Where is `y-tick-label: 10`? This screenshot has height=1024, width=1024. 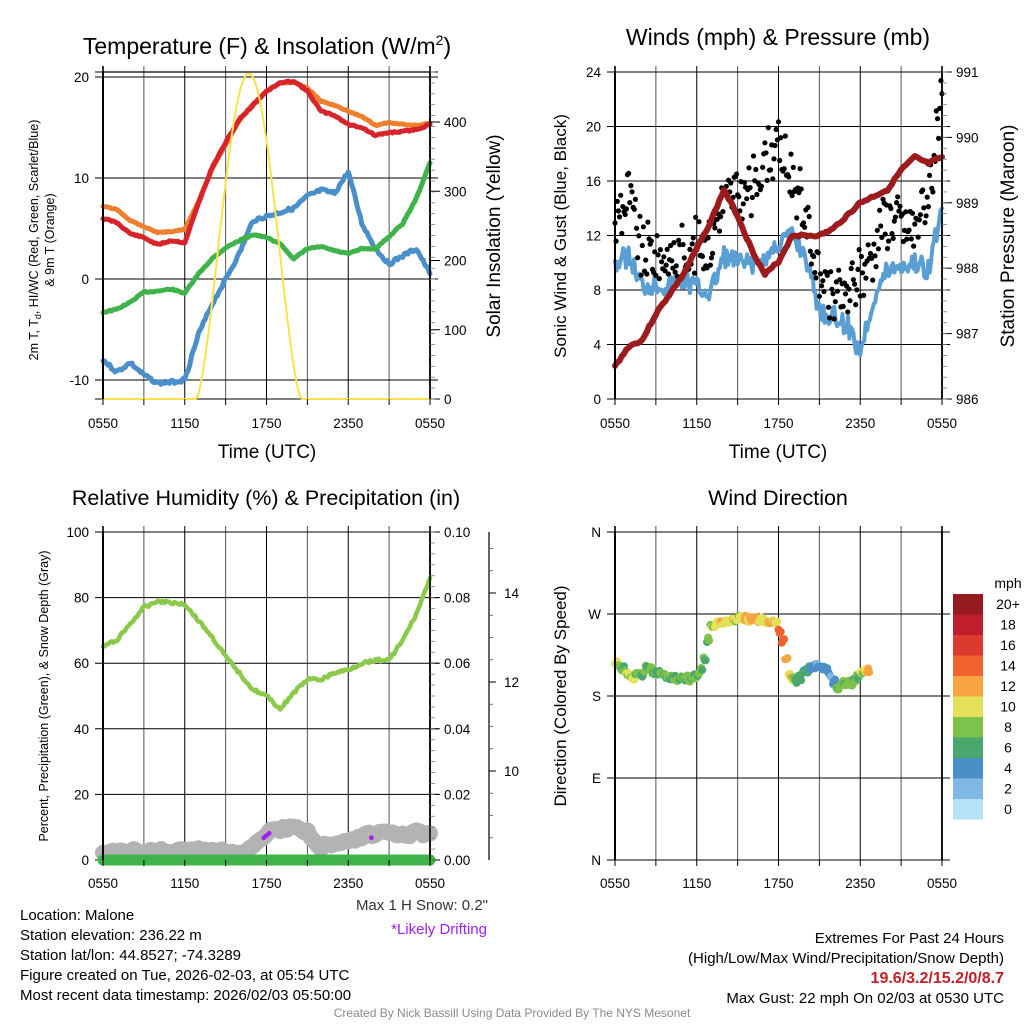 y-tick-label: 10 is located at coordinates (81, 178).